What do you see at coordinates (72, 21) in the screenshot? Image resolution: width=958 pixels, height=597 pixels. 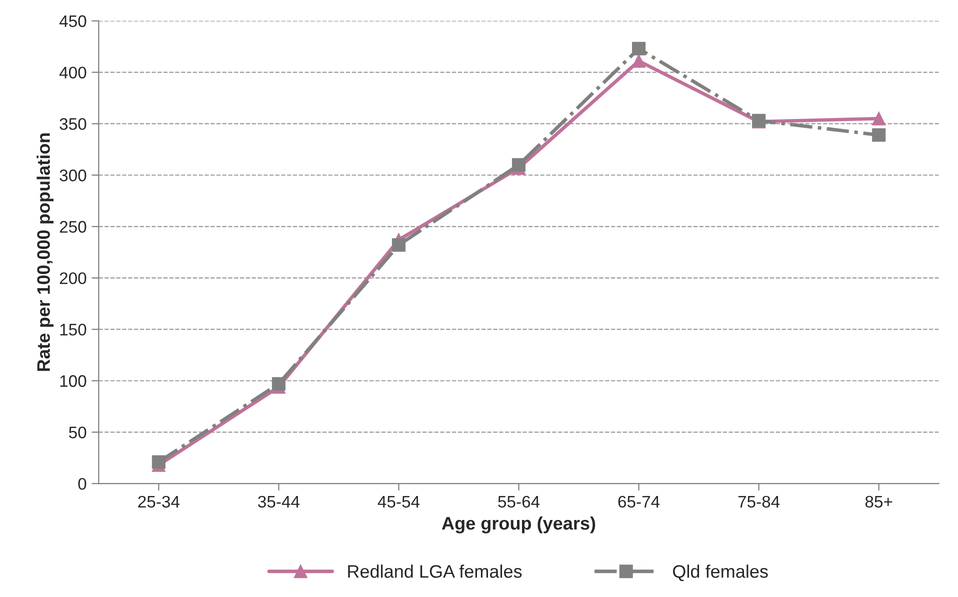 I see `y-tick-label: 450` at bounding box center [72, 21].